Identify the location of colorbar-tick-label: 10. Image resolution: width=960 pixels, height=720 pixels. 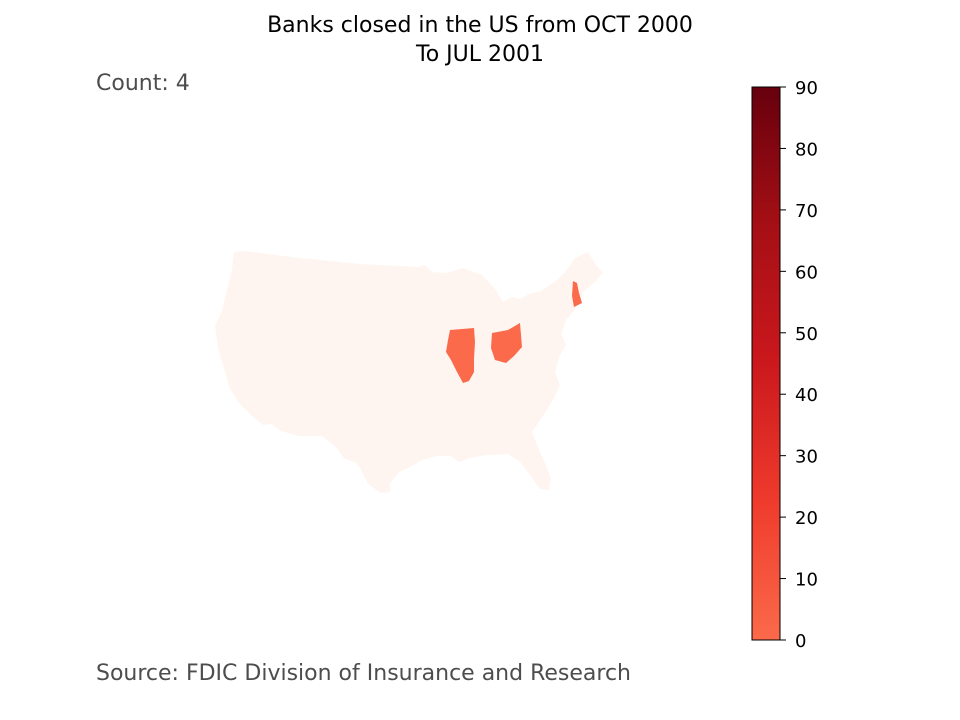
(806, 580).